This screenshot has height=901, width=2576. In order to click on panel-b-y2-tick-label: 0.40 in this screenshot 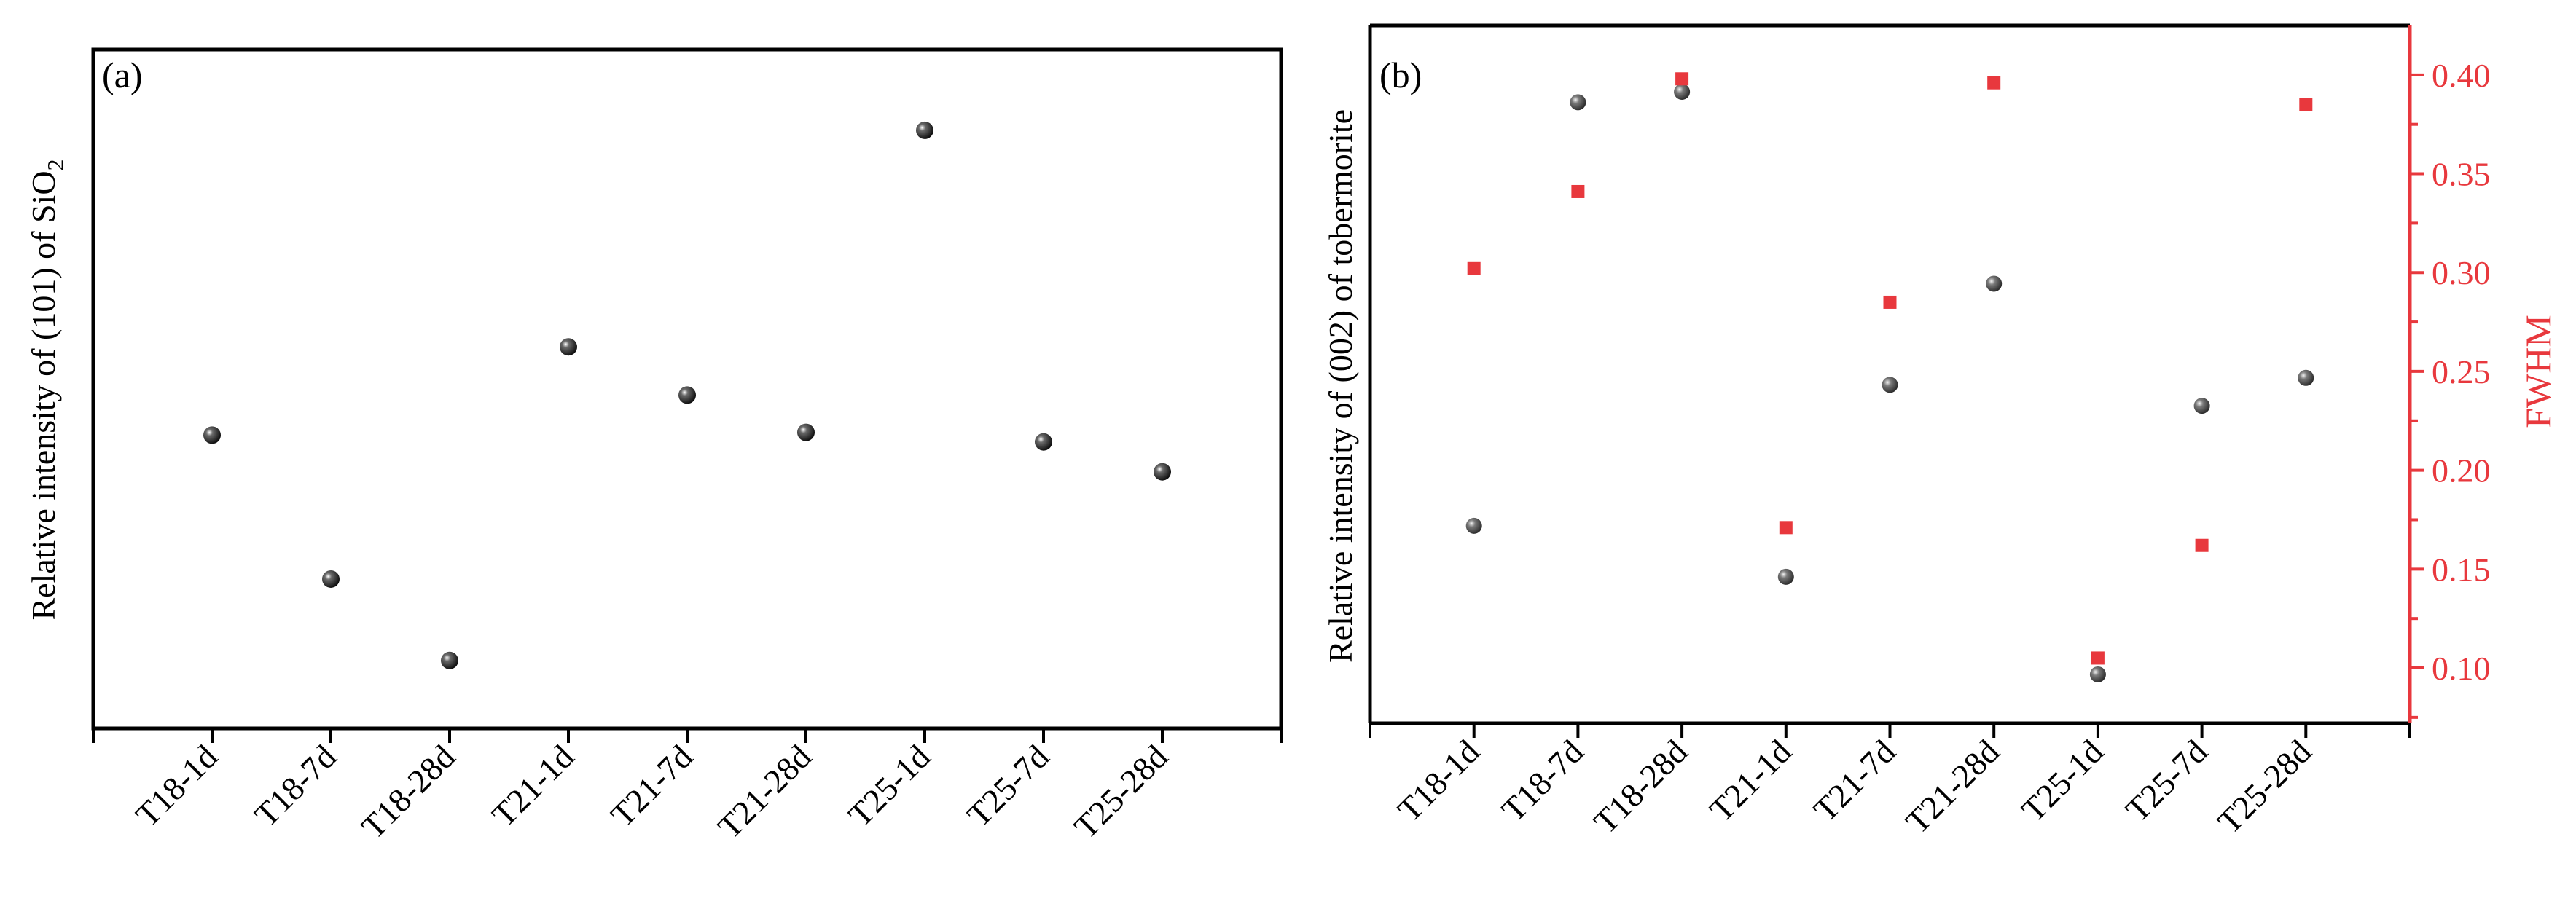, I will do `click(2461, 75)`.